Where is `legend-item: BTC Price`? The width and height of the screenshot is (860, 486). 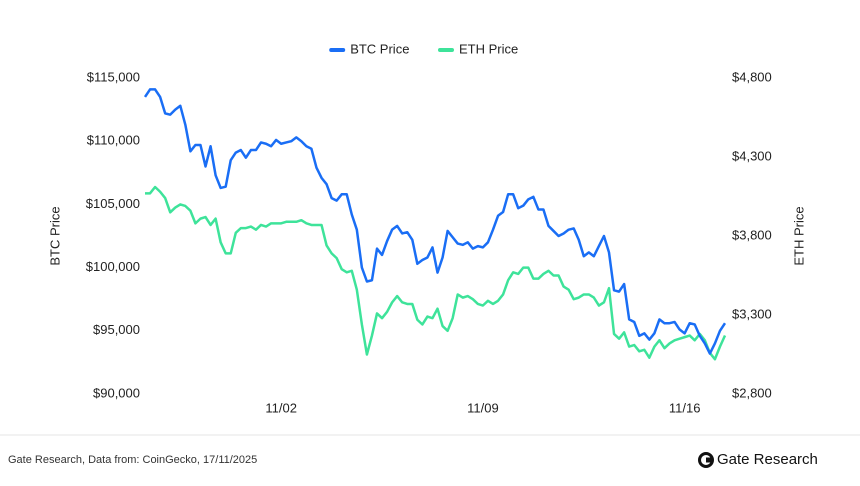
legend-item: BTC Price is located at coordinates (369, 48).